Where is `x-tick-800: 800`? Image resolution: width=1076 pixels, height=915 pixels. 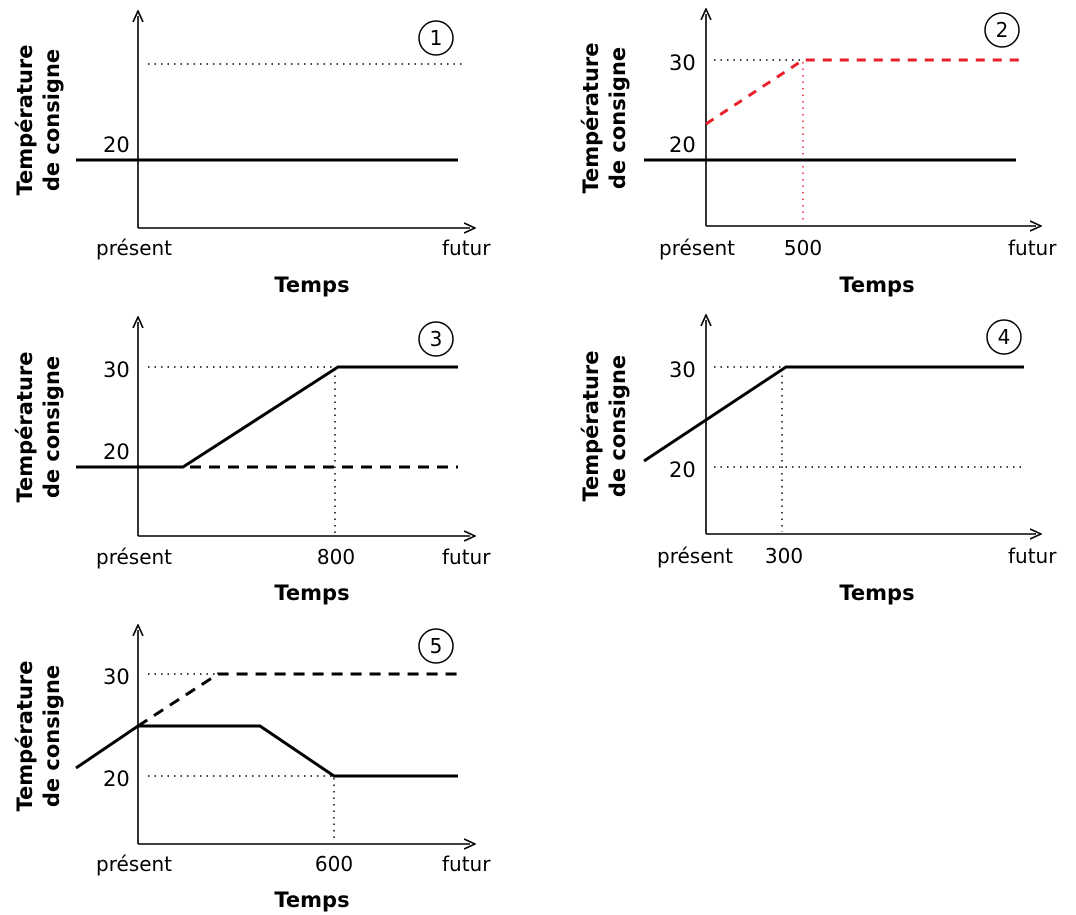
x-tick-800: 800 is located at coordinates (336, 557).